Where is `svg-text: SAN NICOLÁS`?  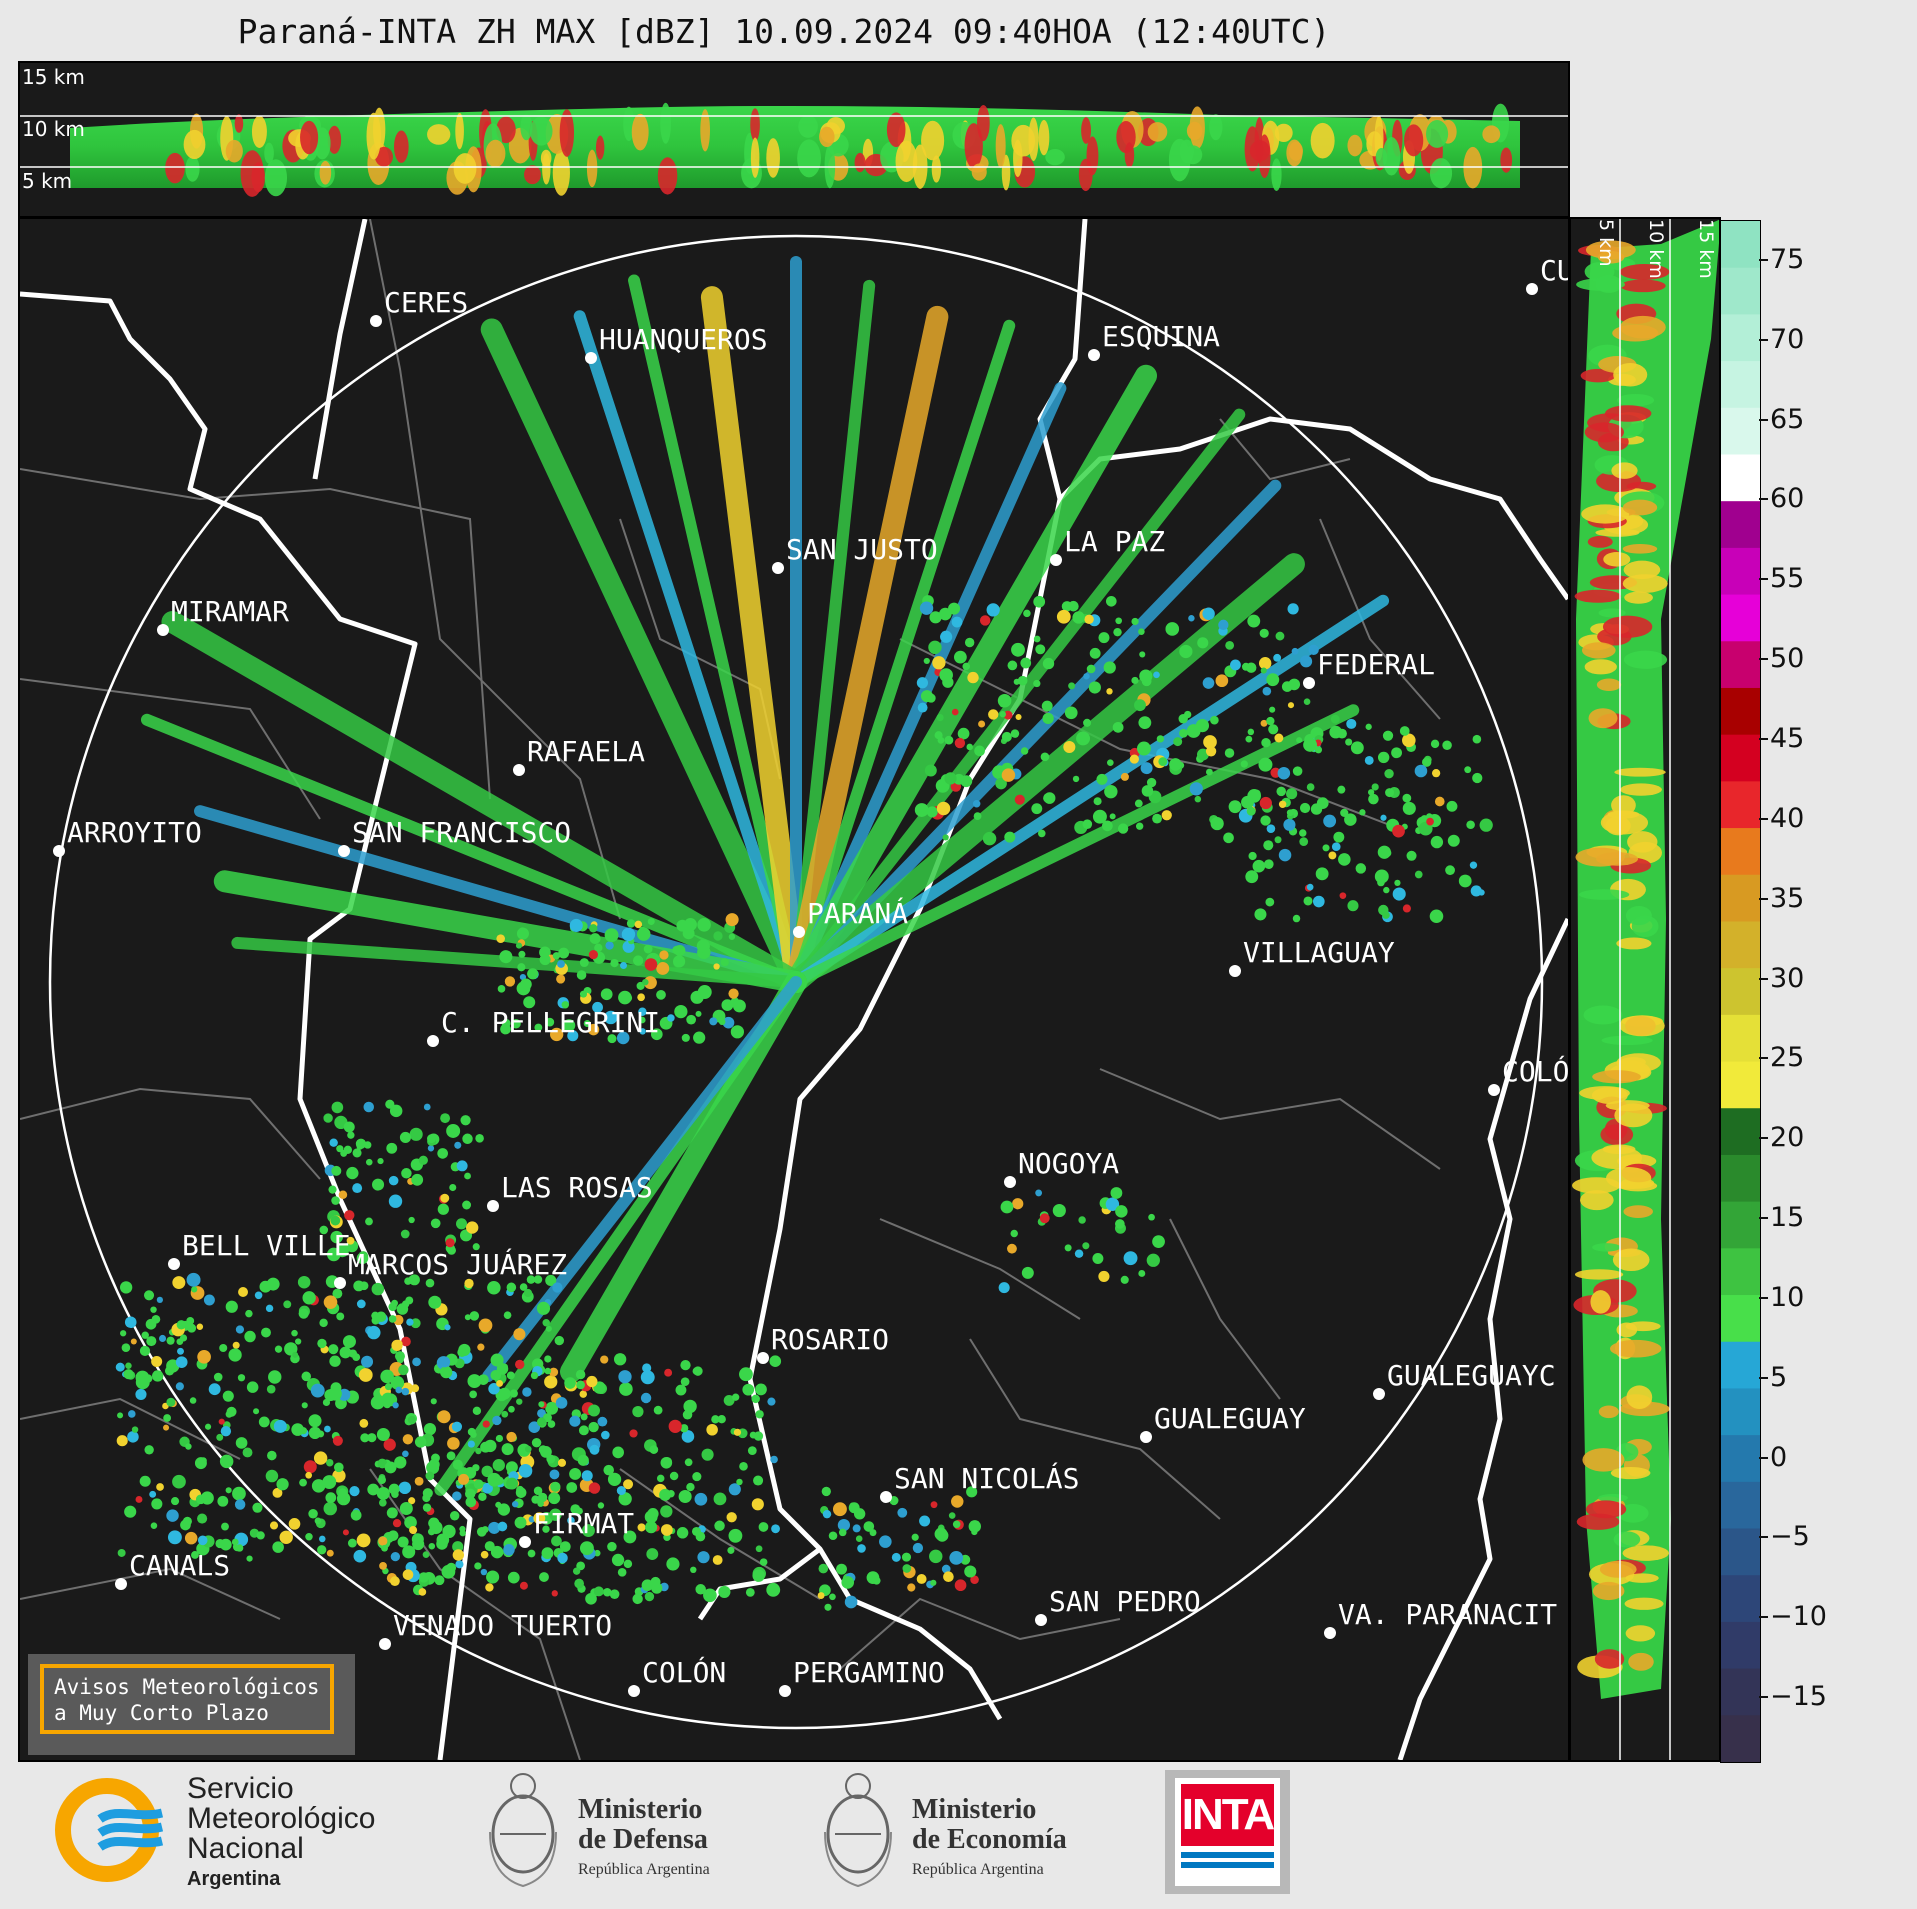 svg-text: SAN NICOLÁS is located at coordinates (986, 1478).